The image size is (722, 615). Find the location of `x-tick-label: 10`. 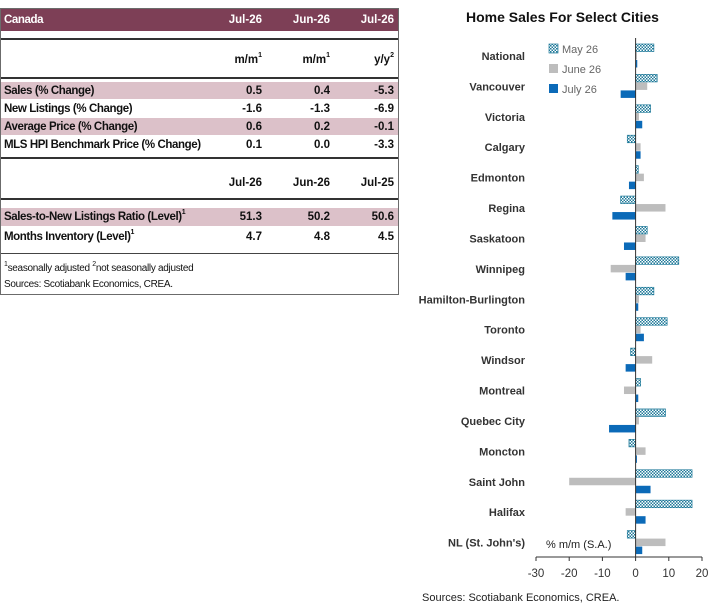

x-tick-label: 10 is located at coordinates (668, 574).